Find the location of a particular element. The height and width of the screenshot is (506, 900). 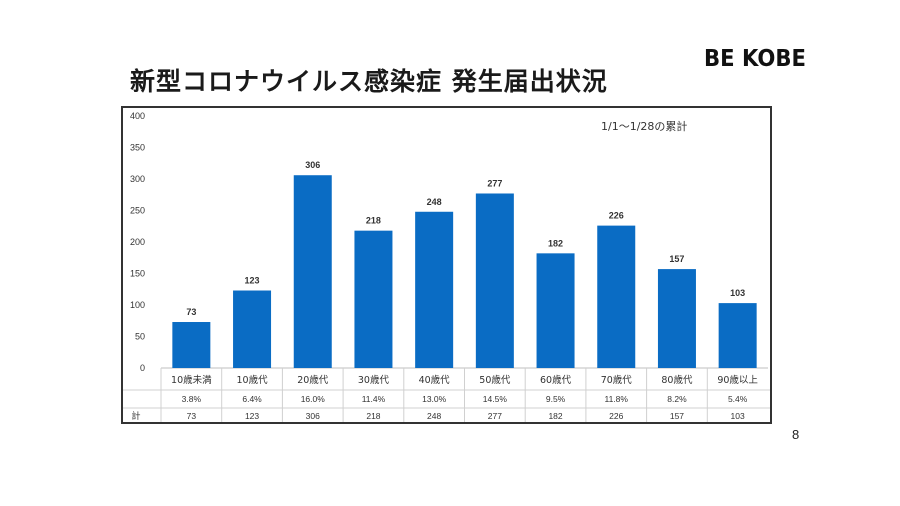

table-percent-cell: 11.4% is located at coordinates (374, 399).